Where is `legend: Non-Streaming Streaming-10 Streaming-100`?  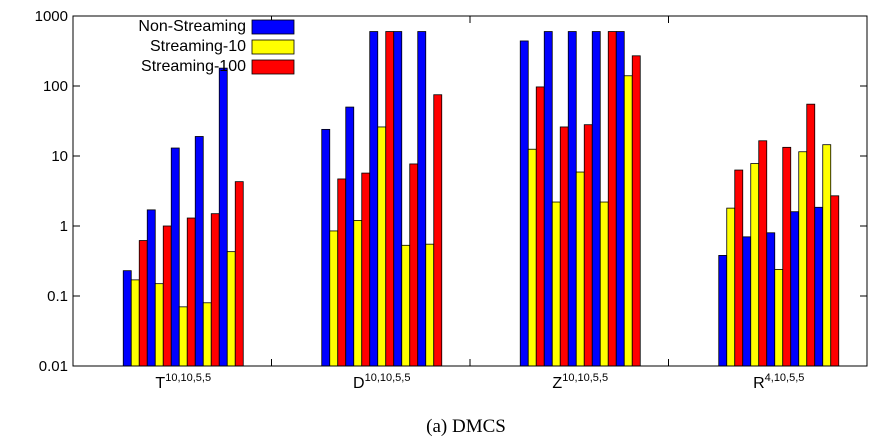 legend: Non-Streaming Streaming-10 Streaming-100 is located at coordinates (216, 46).